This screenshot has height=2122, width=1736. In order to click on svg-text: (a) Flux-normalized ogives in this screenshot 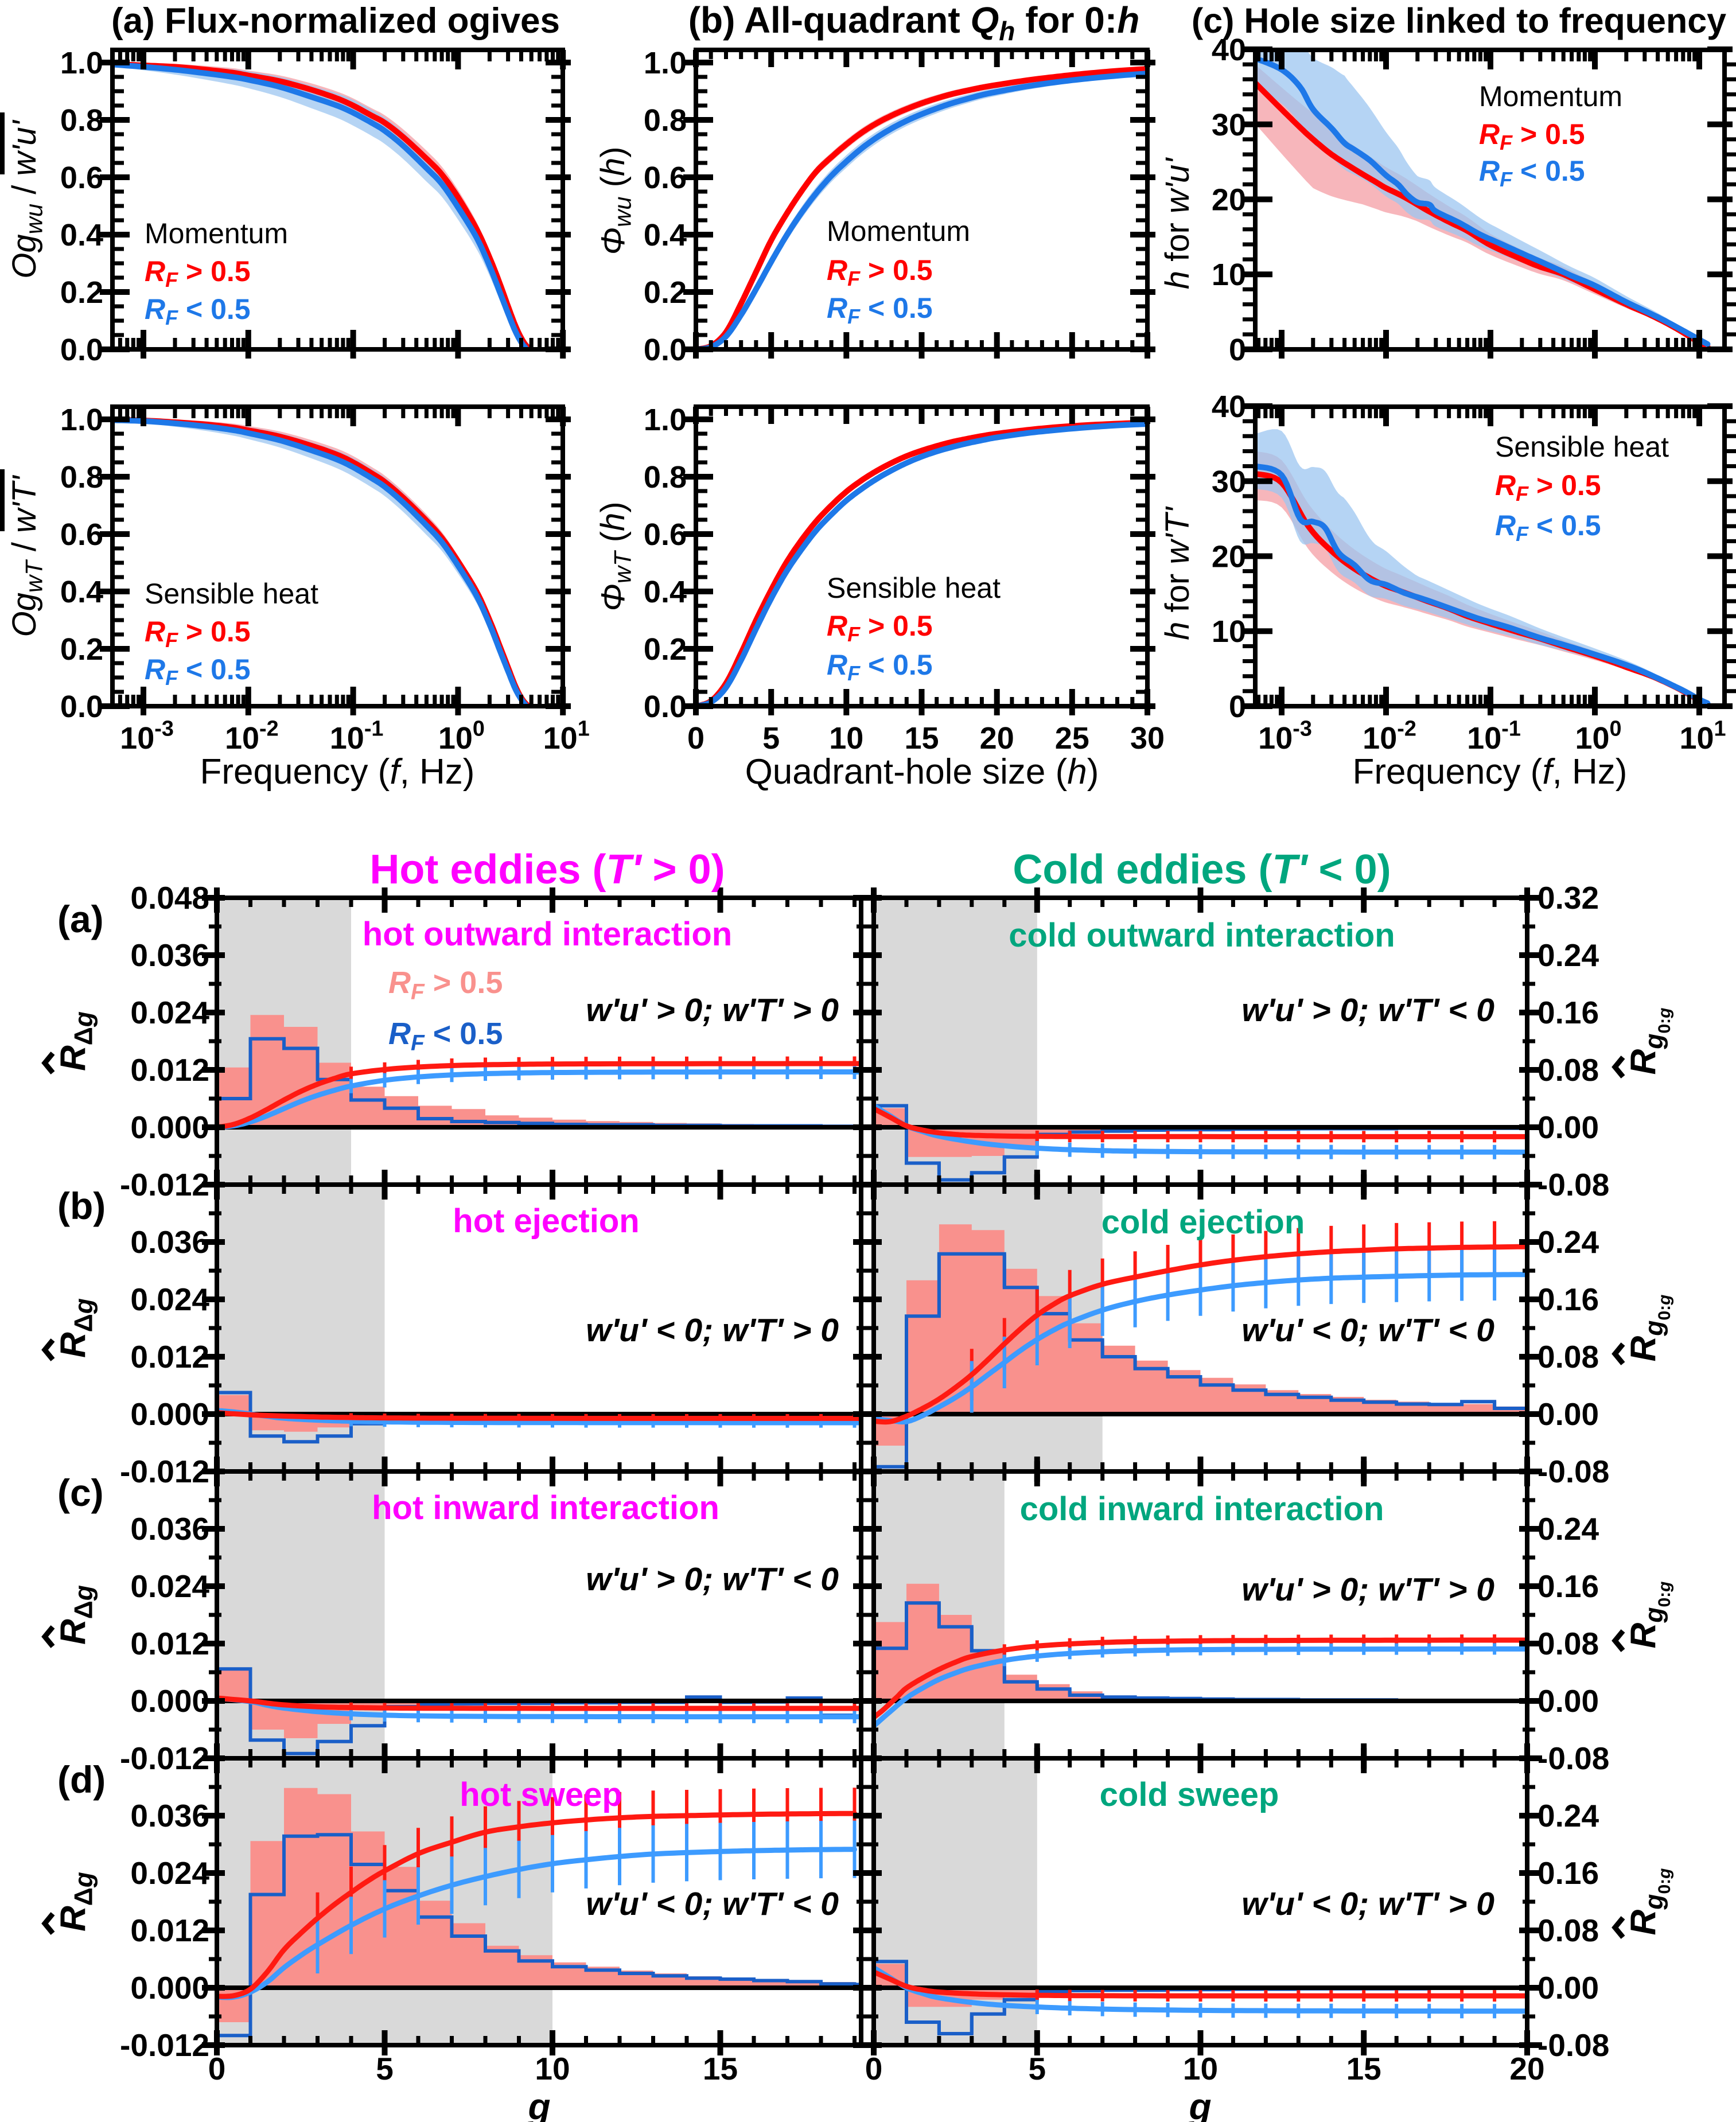, I will do `click(336, 21)`.